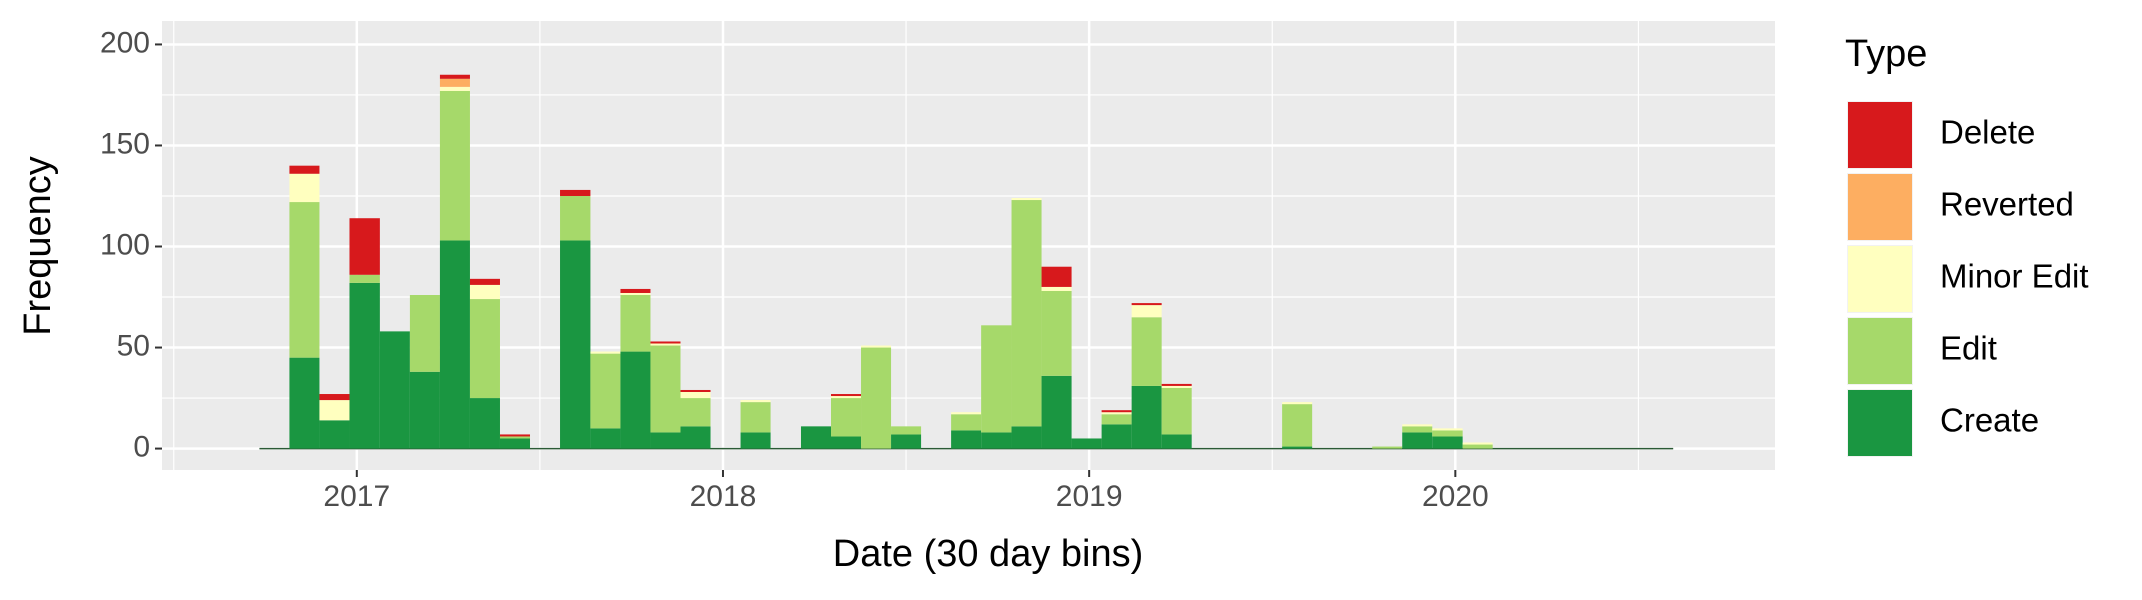  What do you see at coordinates (133, 345) in the screenshot?
I see `y-tick-label: 50` at bounding box center [133, 345].